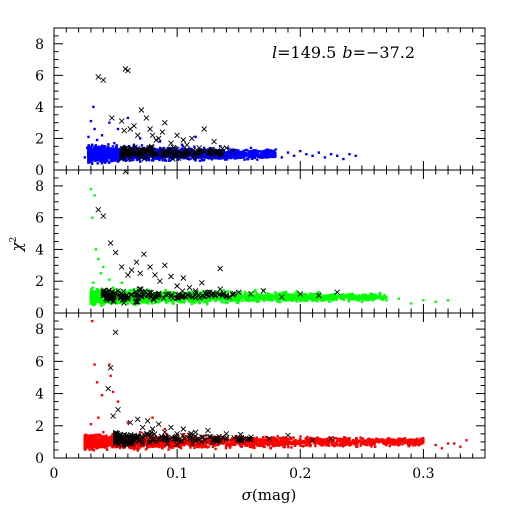  I want to click on series-crosses, so click(218, 238).